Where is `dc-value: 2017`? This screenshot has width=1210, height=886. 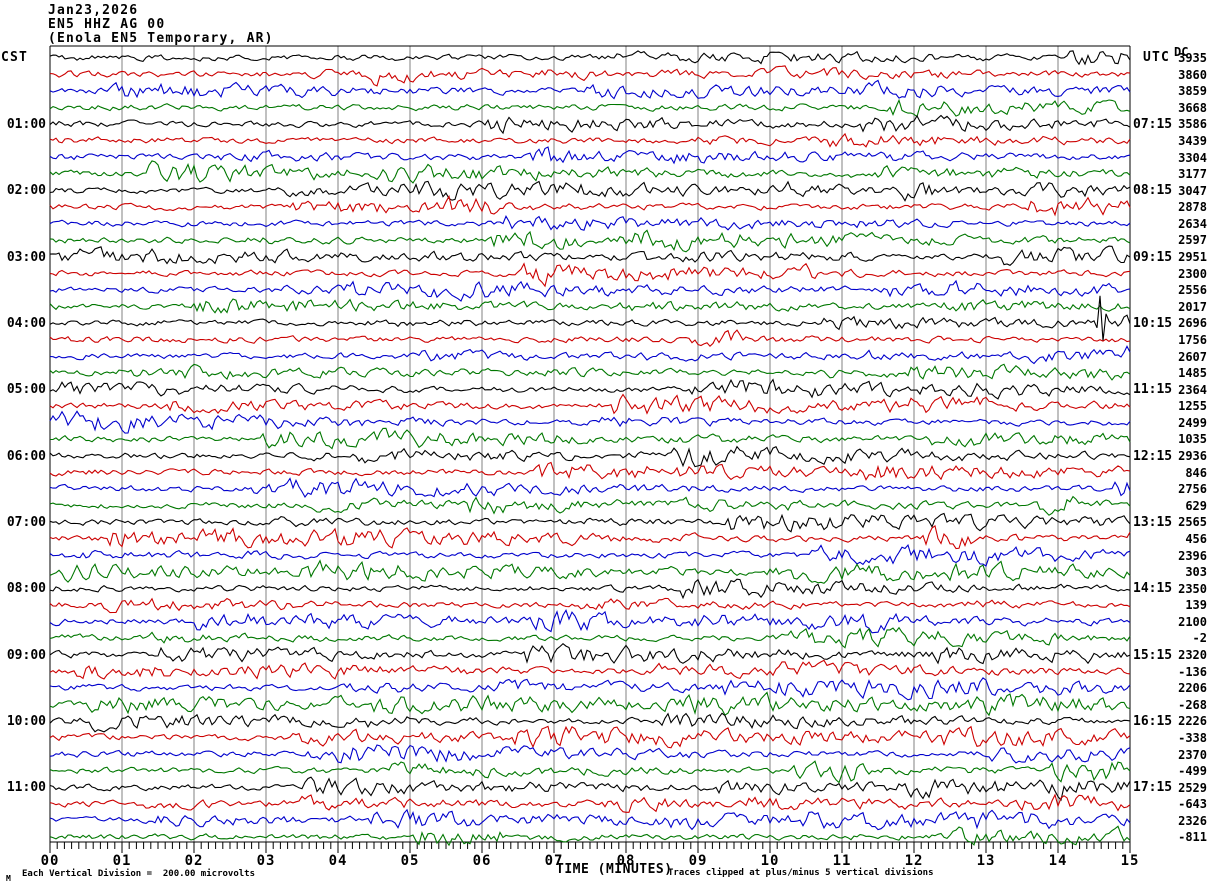
dc-value: 2017 is located at coordinates (1192, 306).